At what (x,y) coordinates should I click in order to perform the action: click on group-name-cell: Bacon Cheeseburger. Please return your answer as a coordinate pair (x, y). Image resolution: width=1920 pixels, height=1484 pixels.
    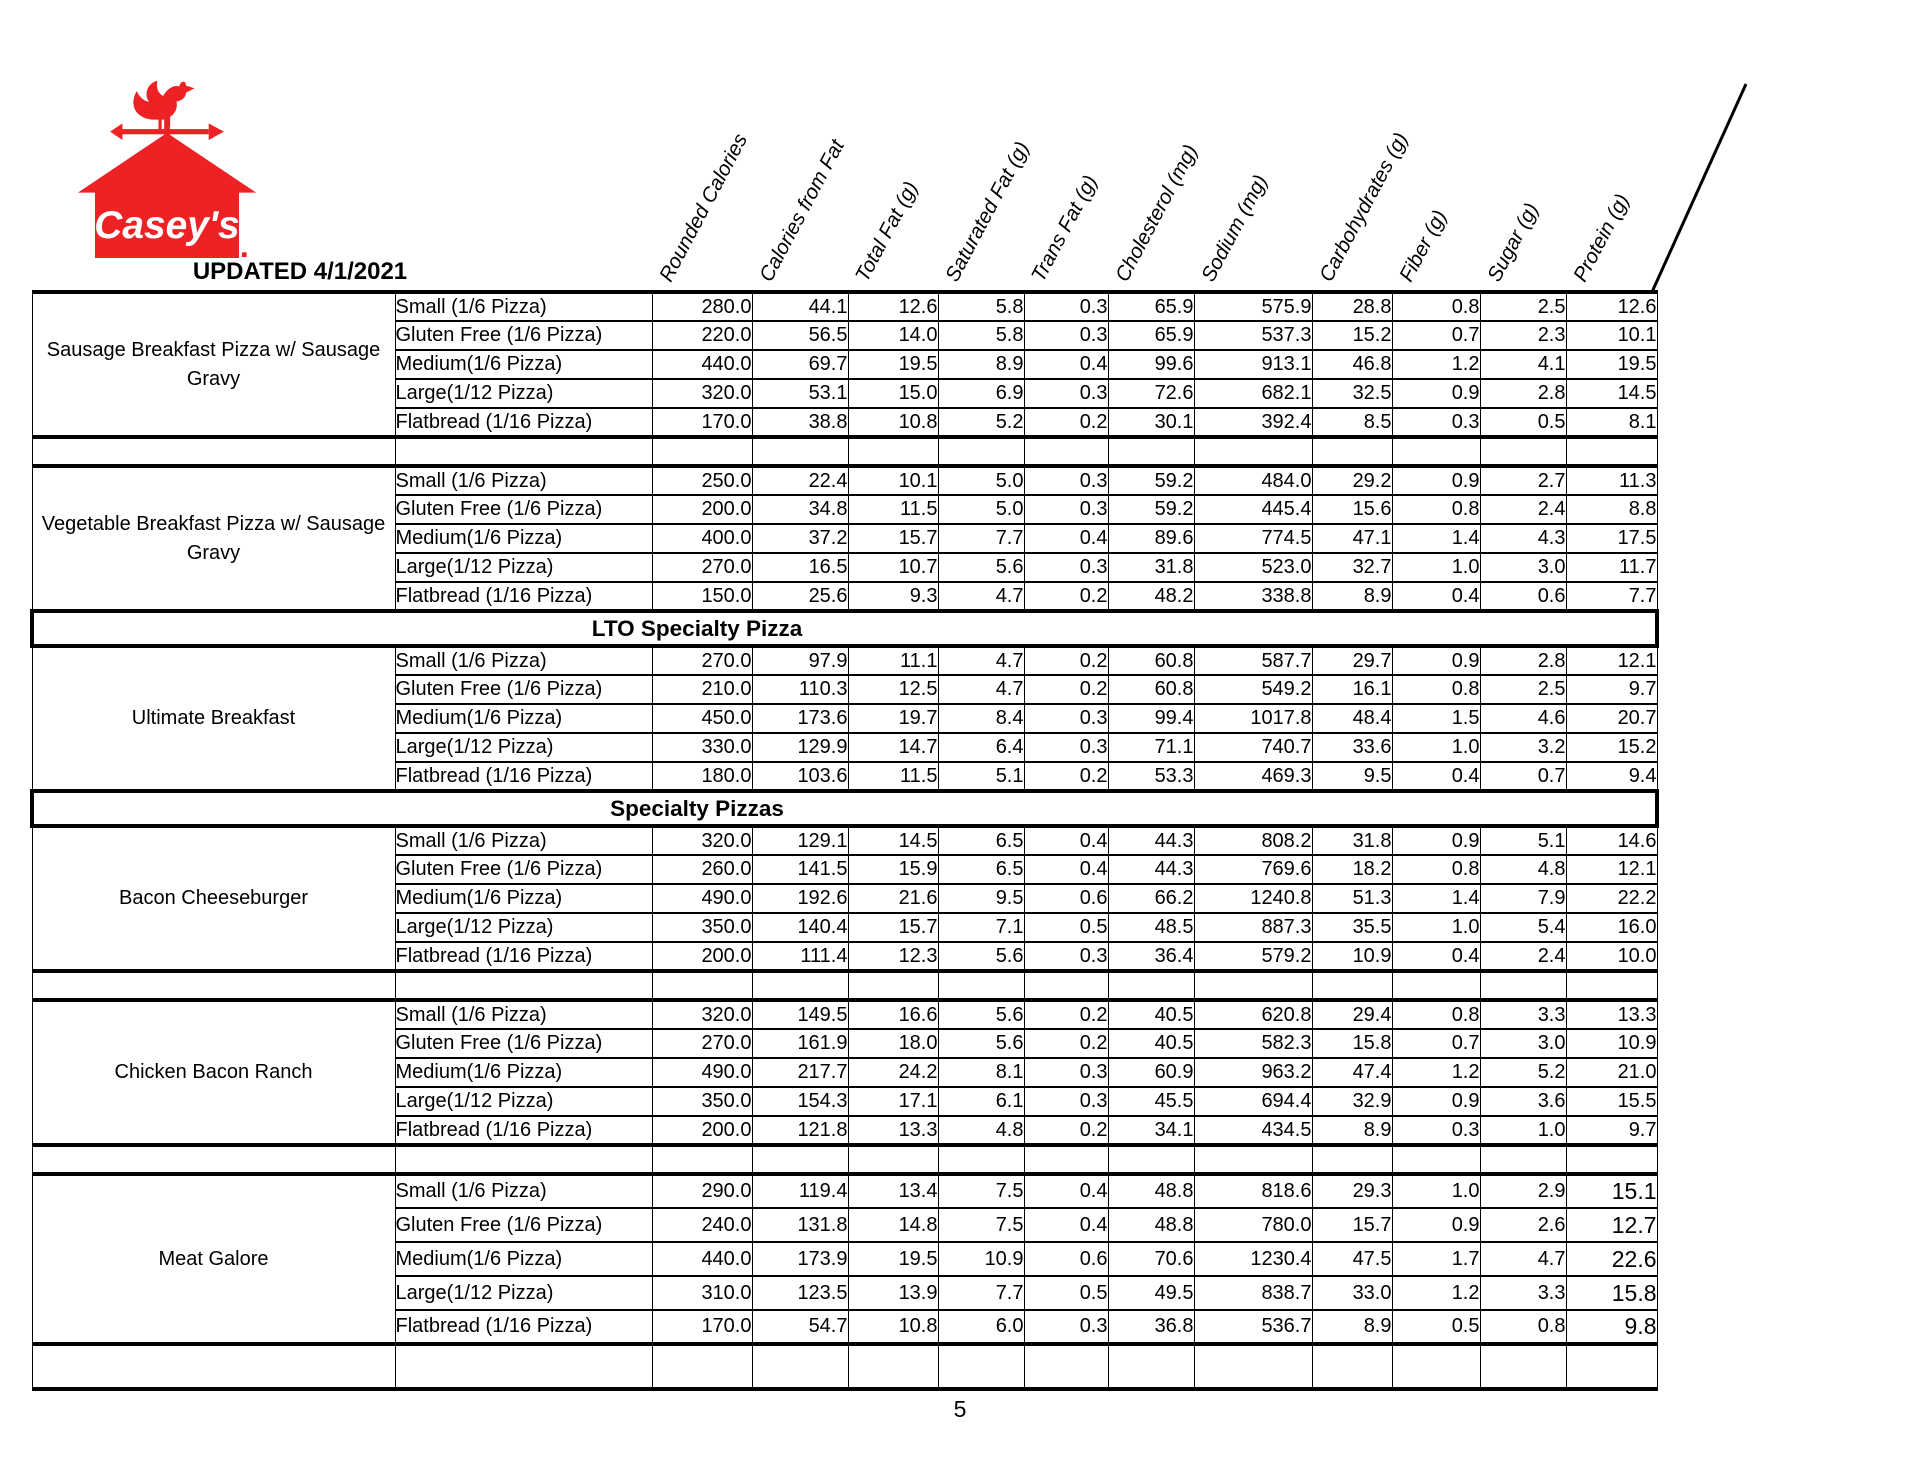
    Looking at the image, I should click on (213, 898).